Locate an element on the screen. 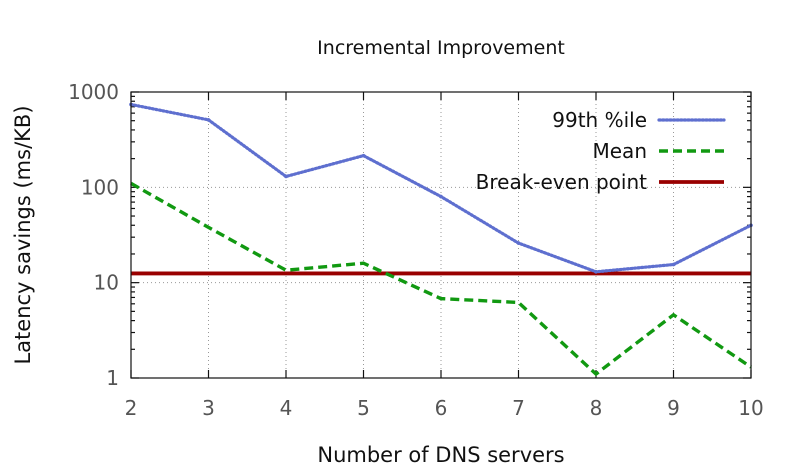 Image resolution: width=789 pixels, height=473 pixels. y-tick-label: 1 is located at coordinates (112, 378).